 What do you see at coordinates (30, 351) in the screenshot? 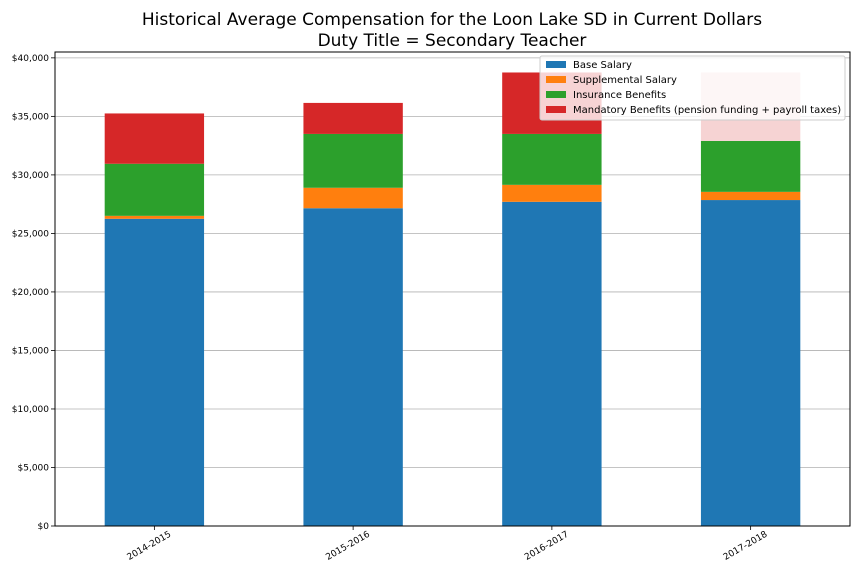
I see `y-tick-label: $15,000` at bounding box center [30, 351].